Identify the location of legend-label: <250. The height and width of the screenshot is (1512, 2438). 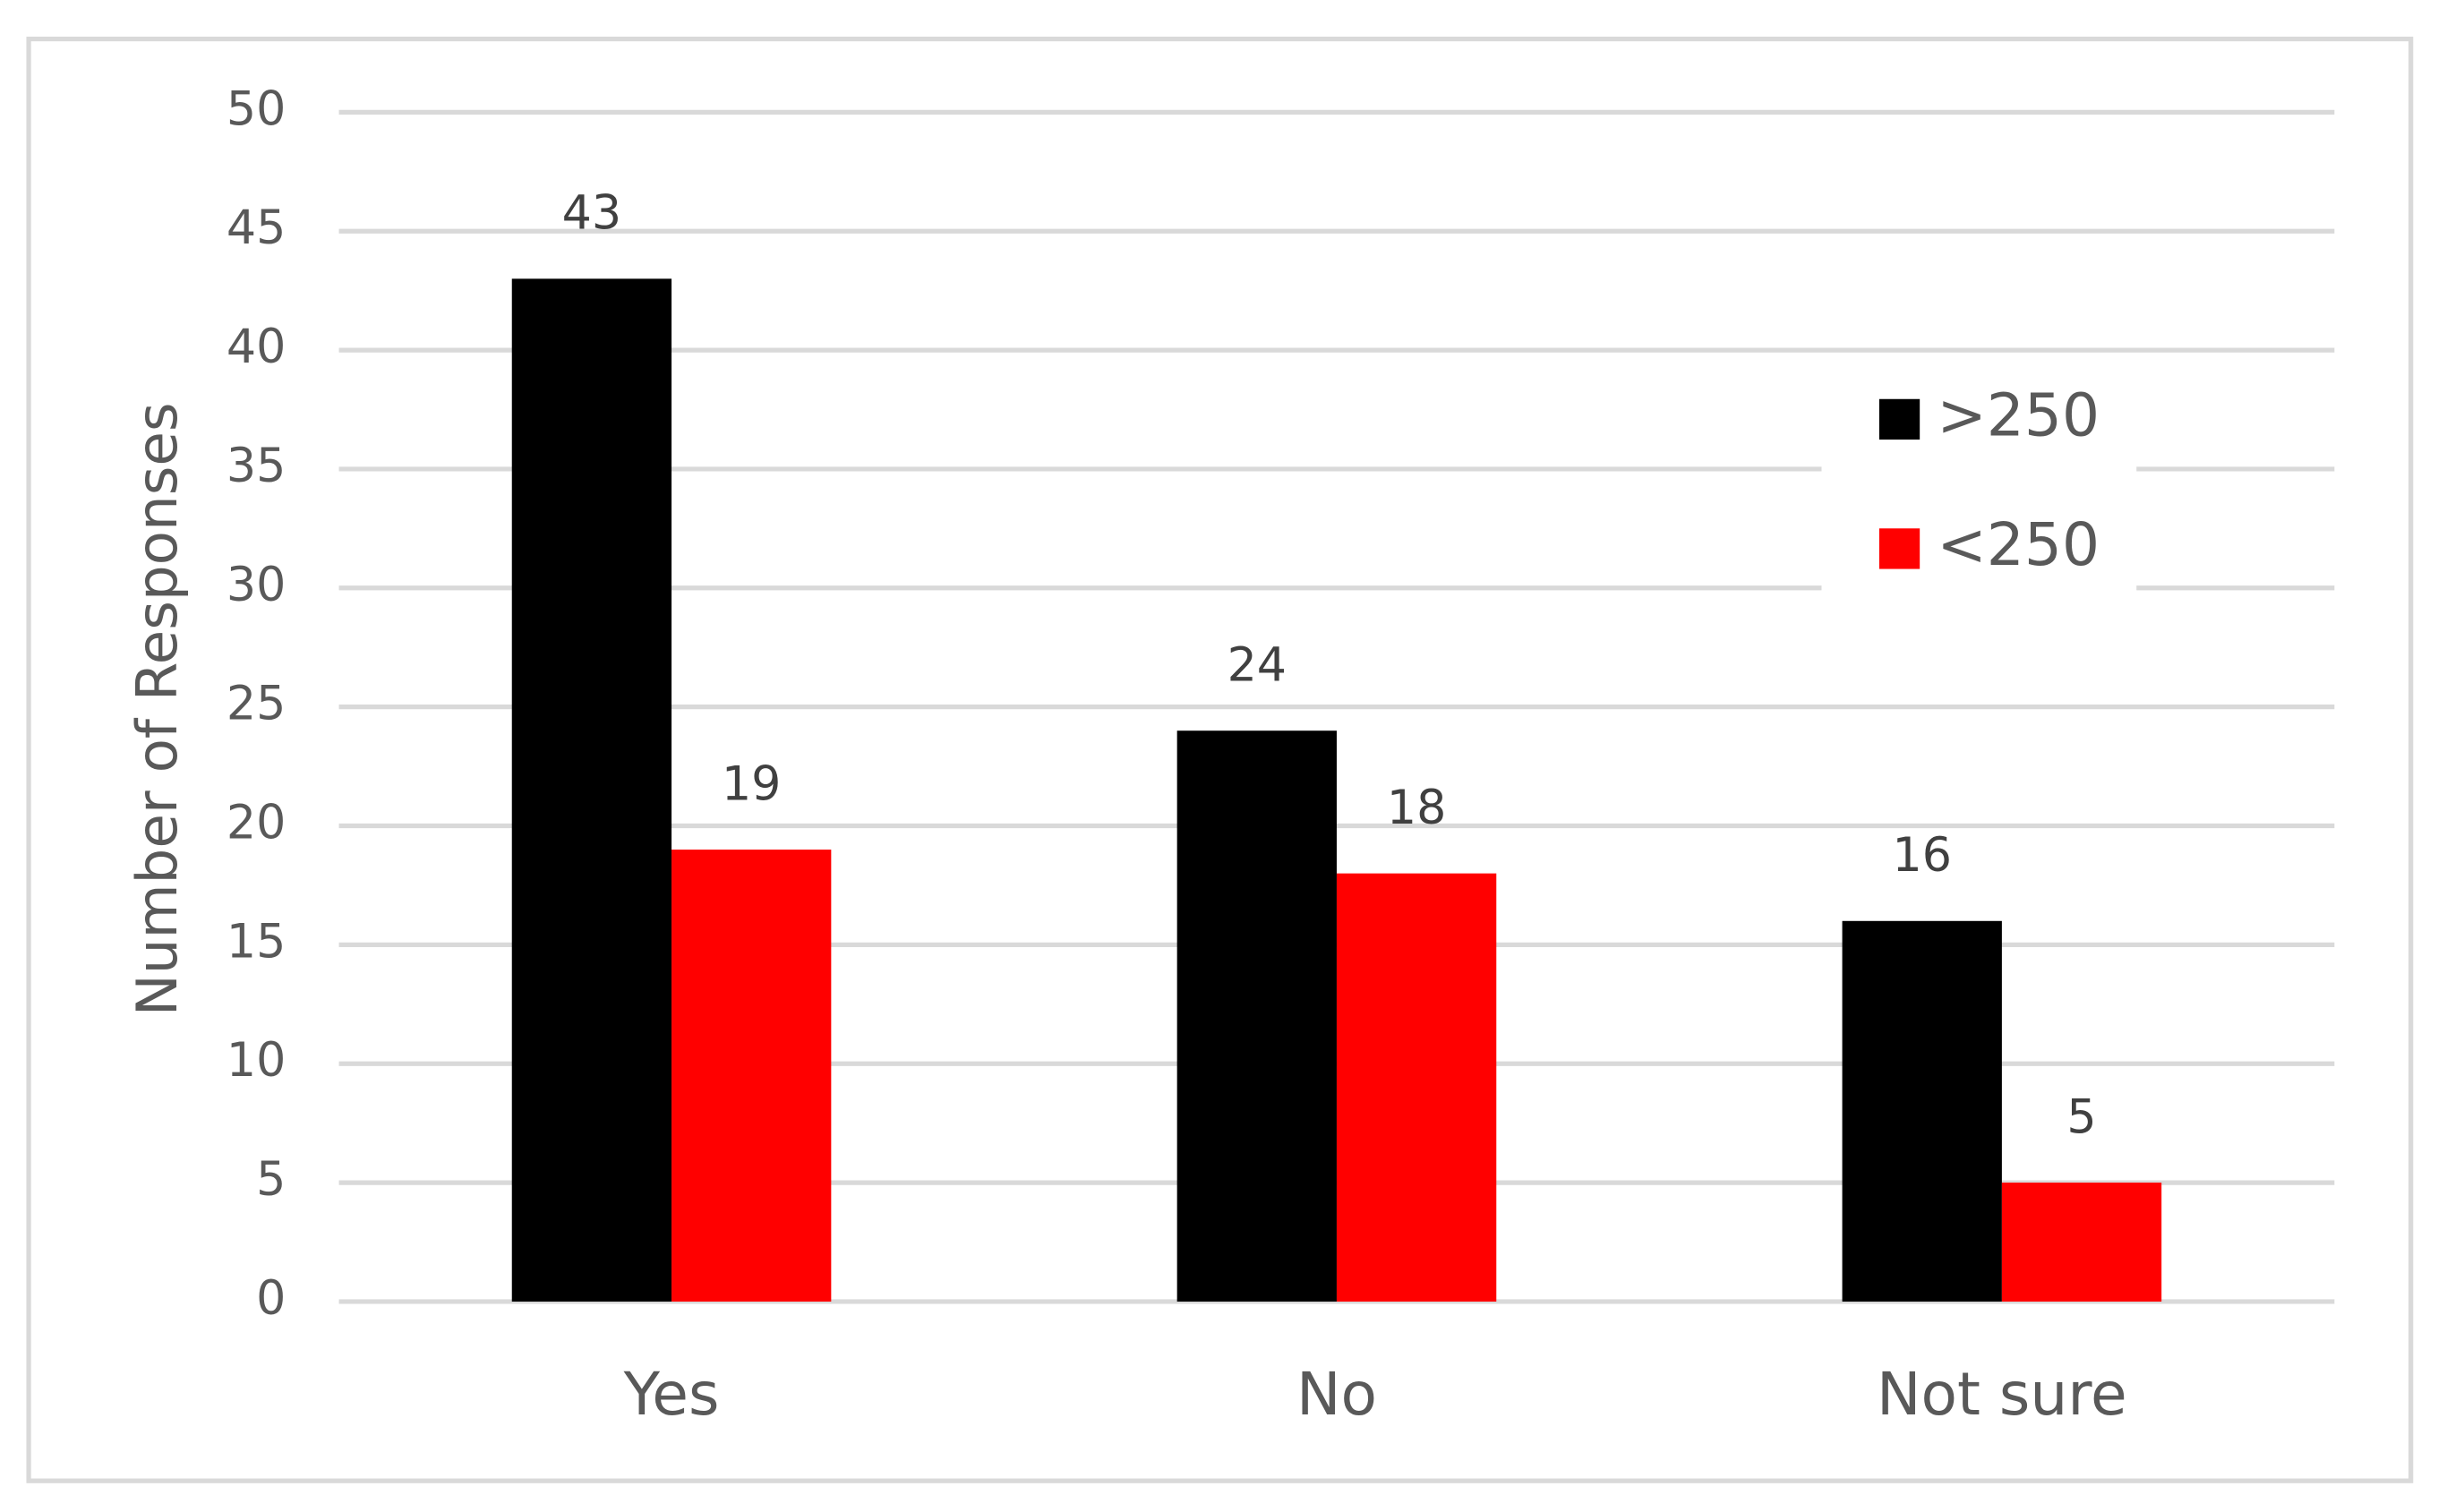
(2018, 544).